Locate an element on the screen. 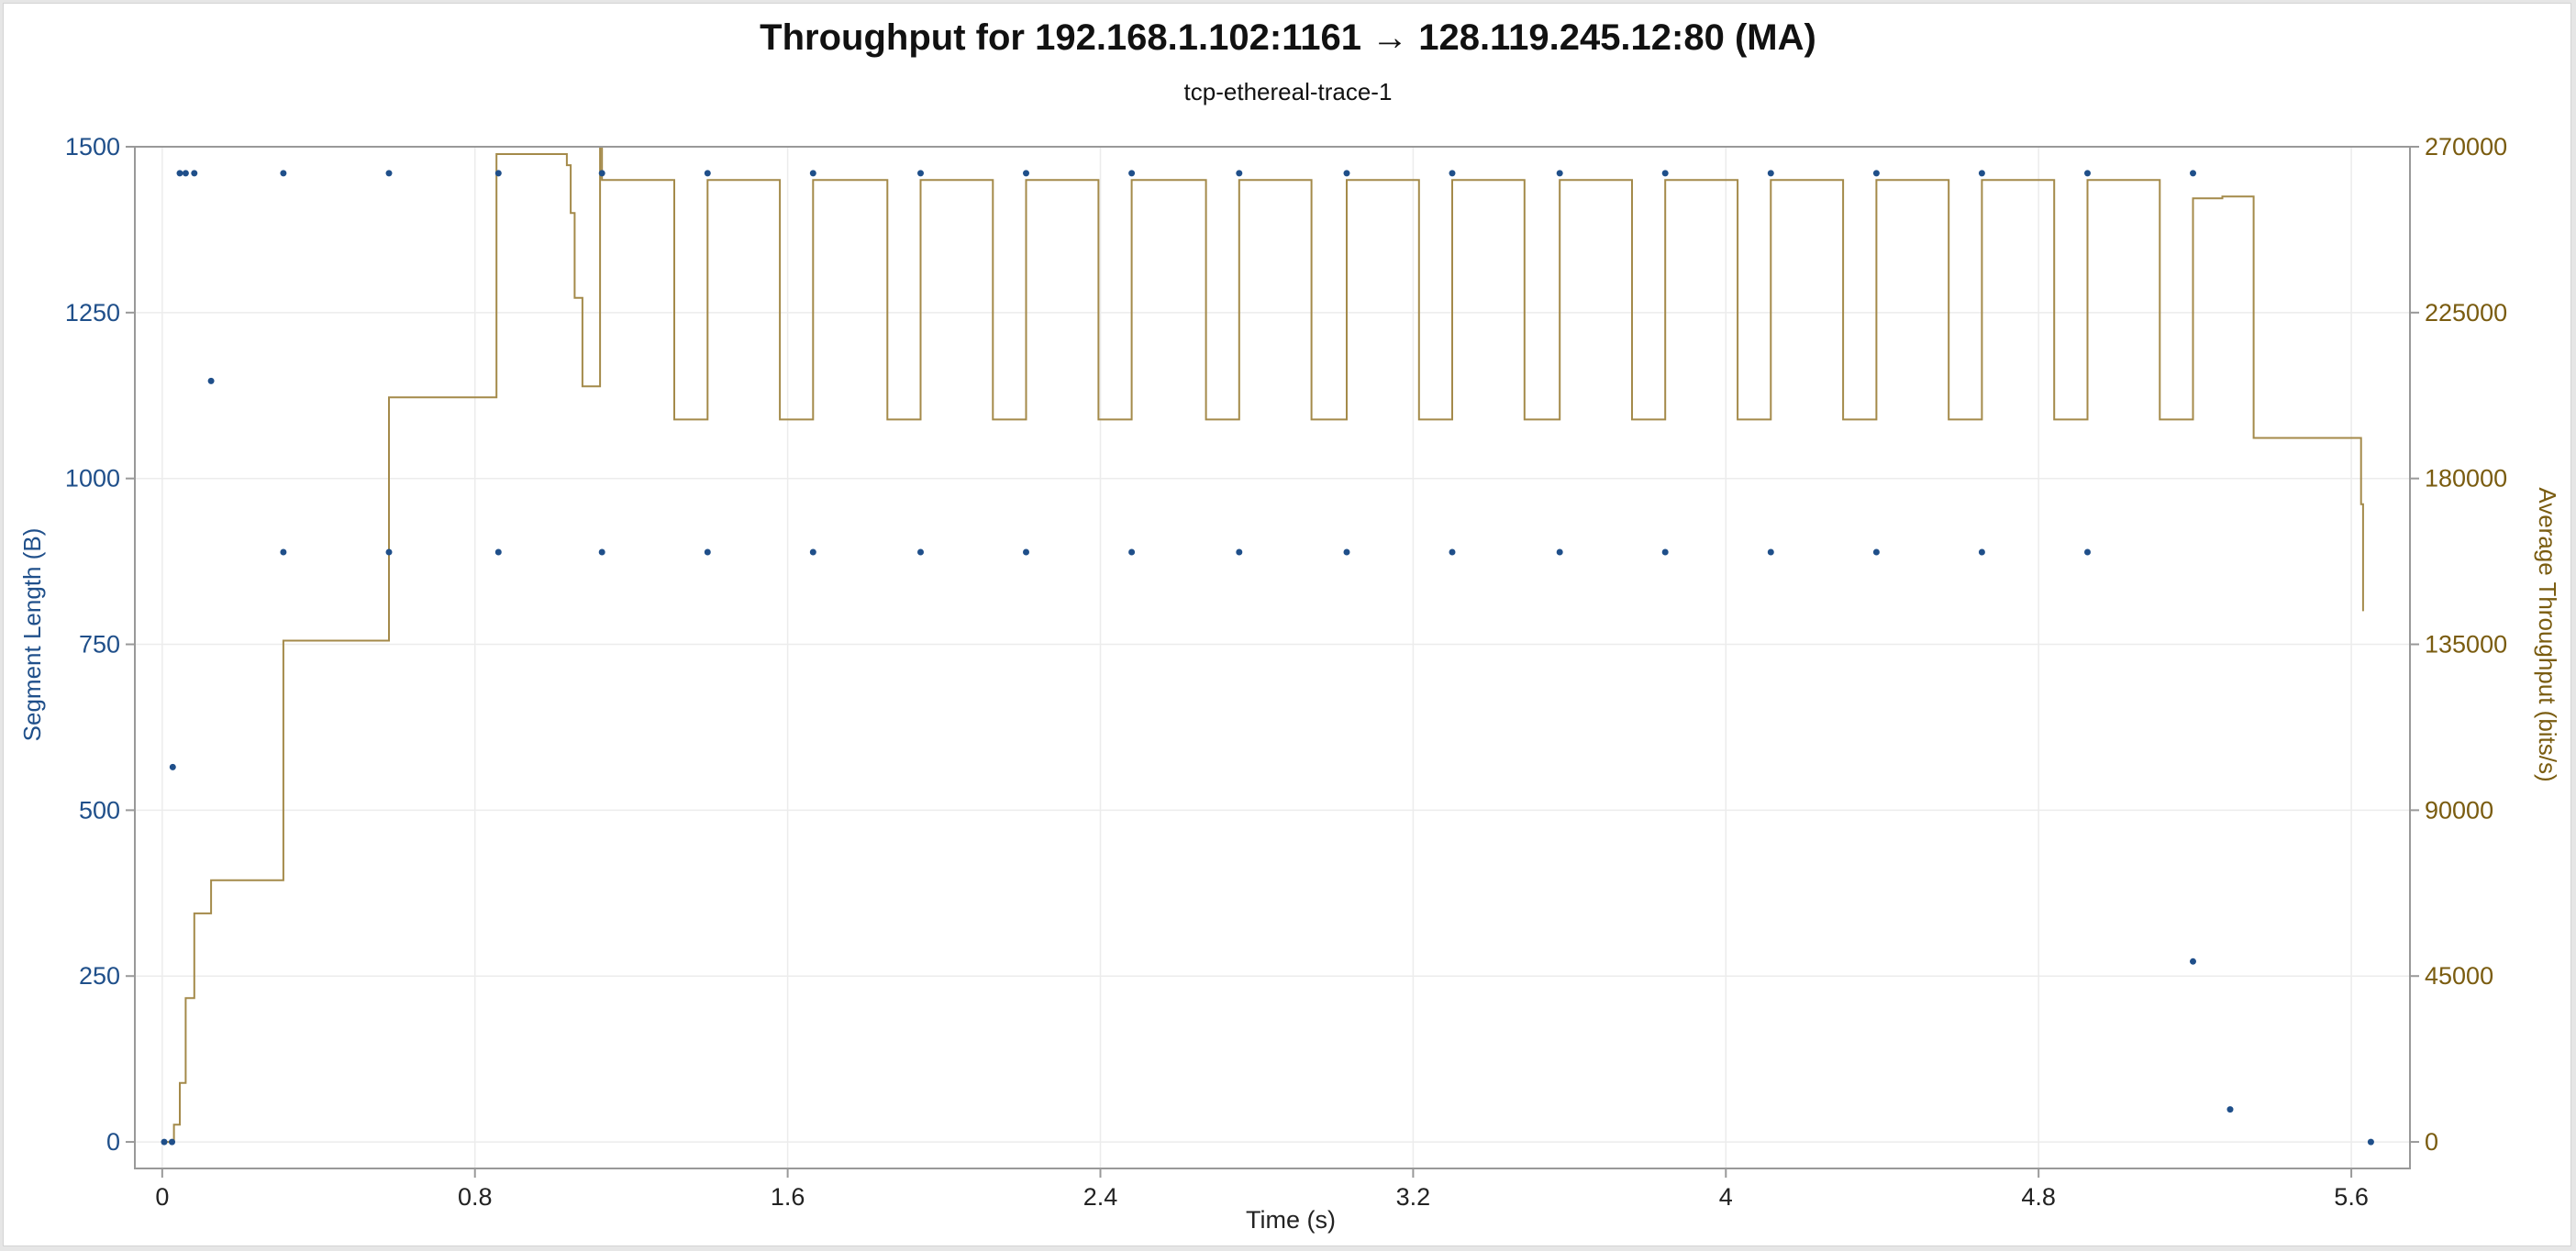 This screenshot has width=2576, height=1251. x-tick-label: 0 is located at coordinates (162, 1197).